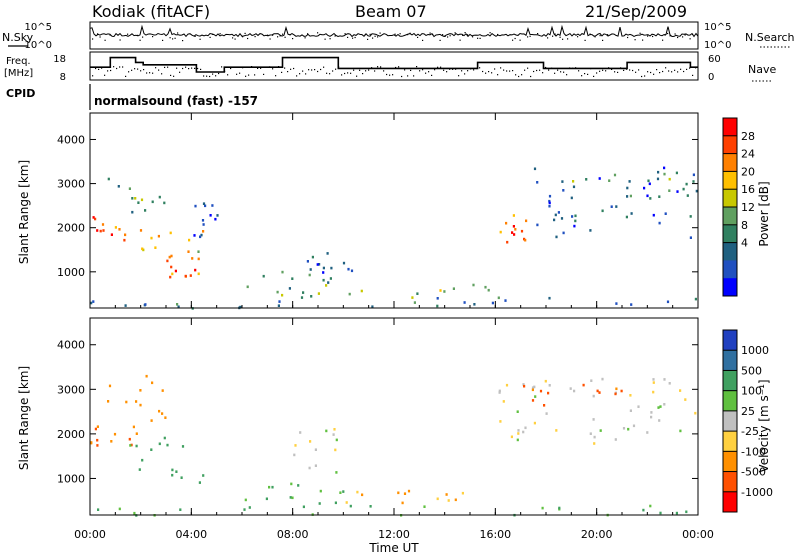  What do you see at coordinates (755, 350) in the screenshot?
I see `colorbar-tick-label: 1000` at bounding box center [755, 350].